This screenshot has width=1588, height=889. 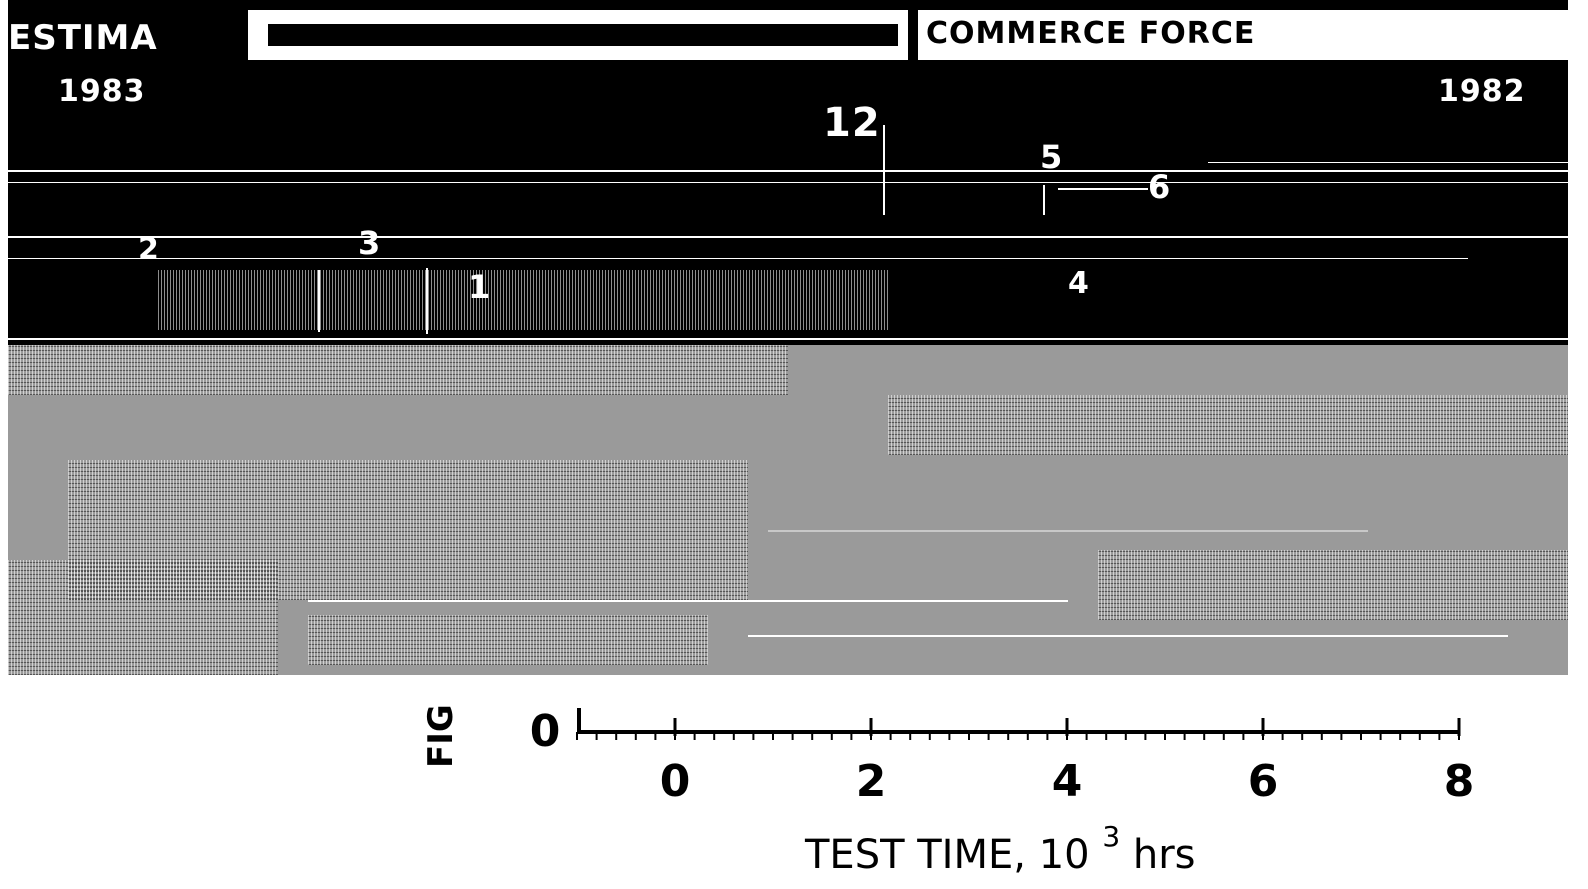 I want to click on header-strip-right, so click(x=1243, y=35).